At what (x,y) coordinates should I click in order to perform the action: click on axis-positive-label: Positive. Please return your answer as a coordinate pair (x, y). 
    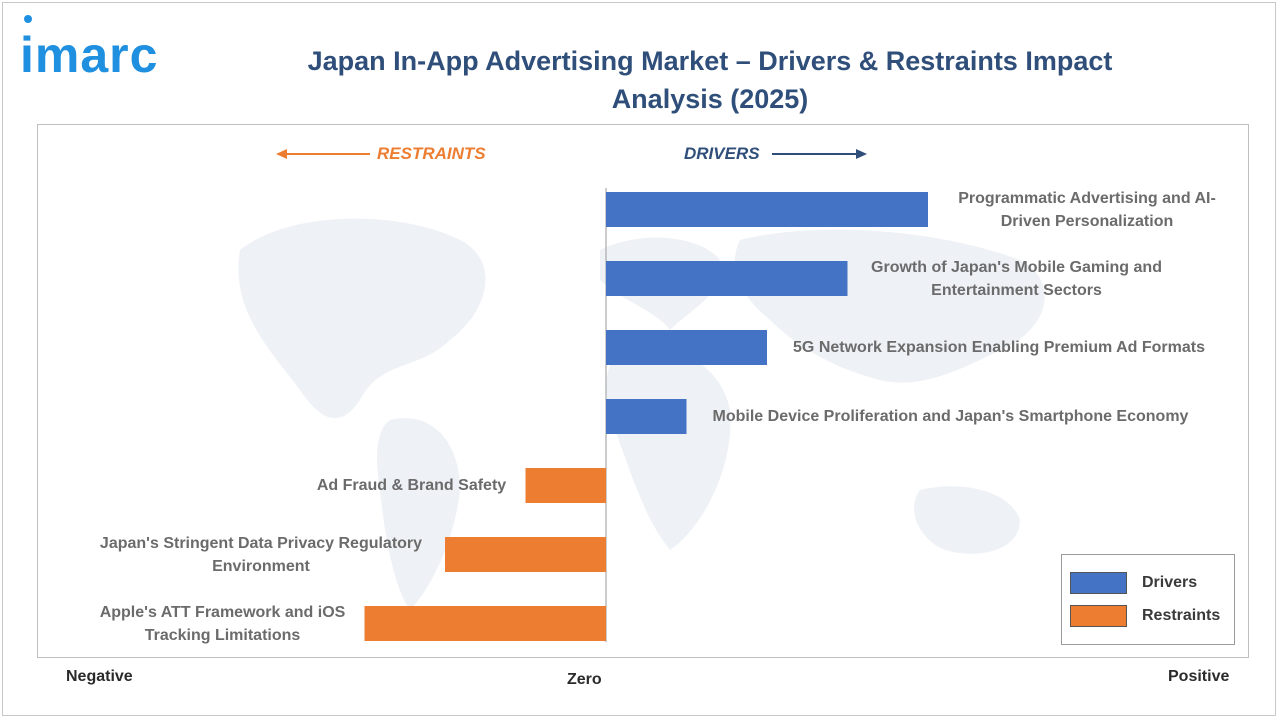
    Looking at the image, I should click on (1199, 676).